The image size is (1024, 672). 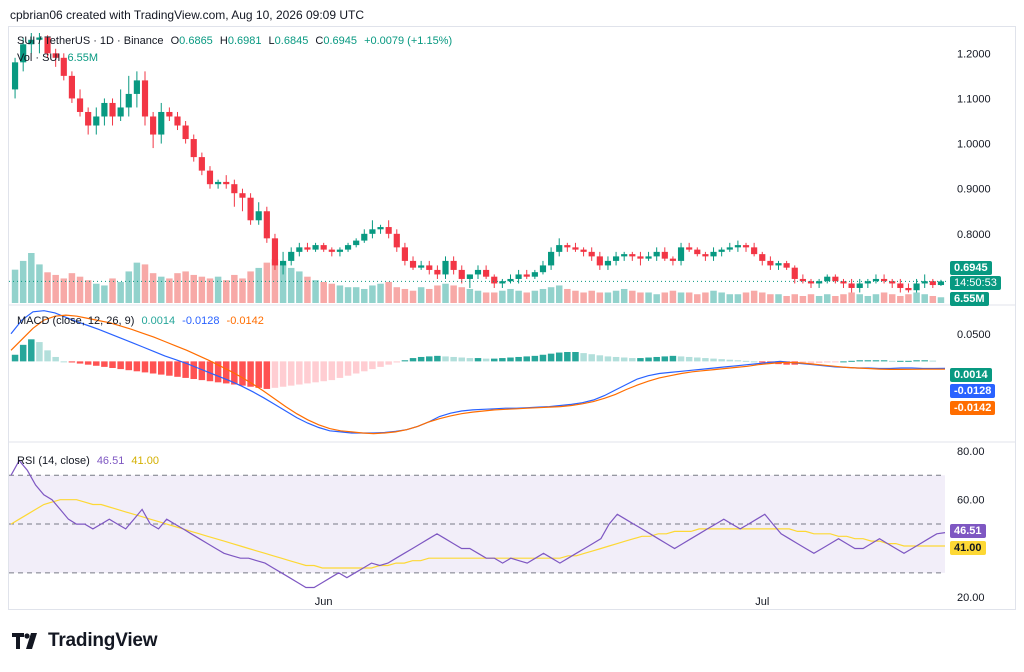 What do you see at coordinates (39, 58) in the screenshot?
I see `volume-title: Vol · SUI` at bounding box center [39, 58].